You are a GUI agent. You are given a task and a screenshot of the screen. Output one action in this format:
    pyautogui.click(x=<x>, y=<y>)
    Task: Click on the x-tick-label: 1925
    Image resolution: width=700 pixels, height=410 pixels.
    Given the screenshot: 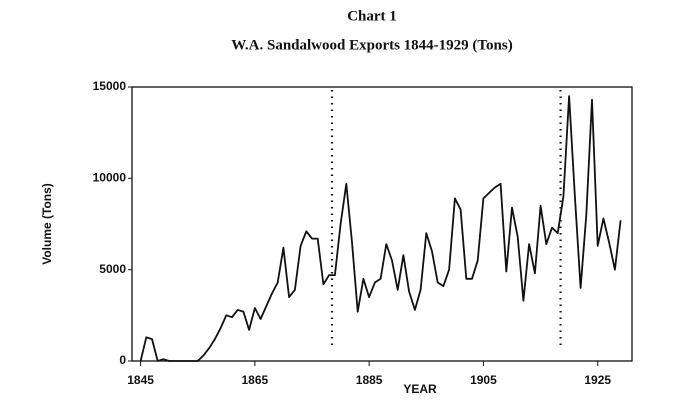 What is the action you would take?
    pyautogui.click(x=597, y=380)
    